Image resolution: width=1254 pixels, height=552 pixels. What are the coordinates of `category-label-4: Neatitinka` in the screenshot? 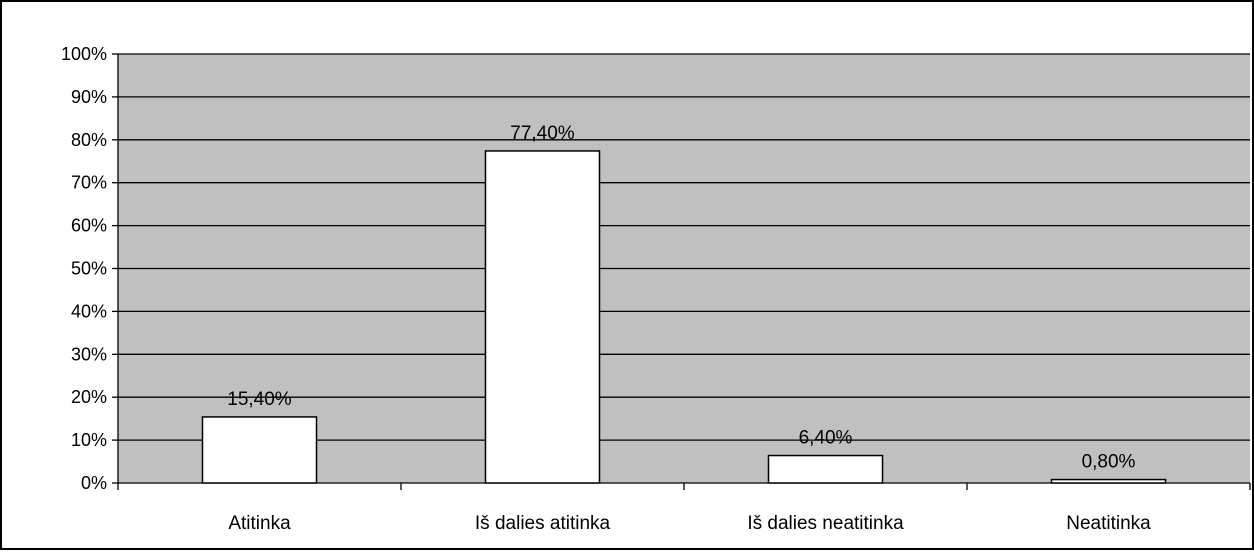 It's located at (1108, 523).